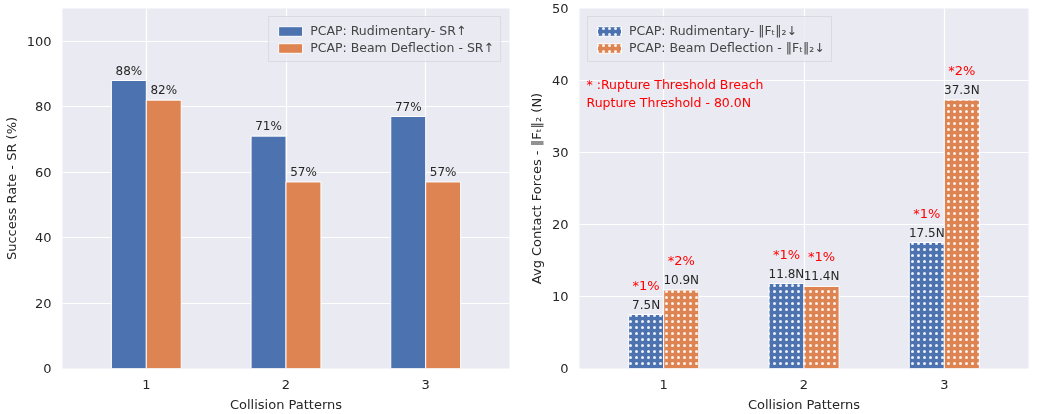 The height and width of the screenshot is (414, 1039). What do you see at coordinates (536, 188) in the screenshot?
I see `y-axis-title: Avg Contact Forces - ‖Fₜ‖₂ (N)` at bounding box center [536, 188].